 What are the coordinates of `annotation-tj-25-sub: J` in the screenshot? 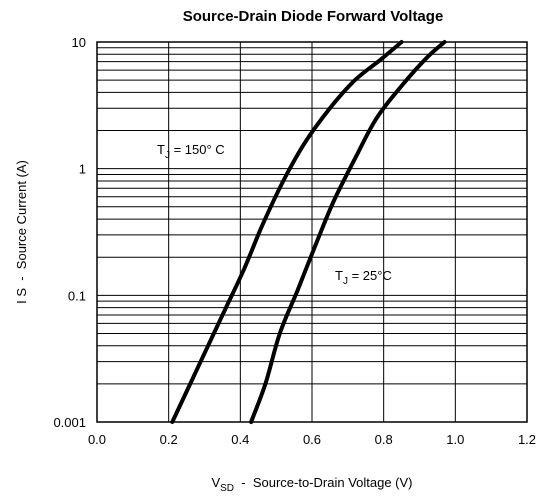 It's located at (345, 281).